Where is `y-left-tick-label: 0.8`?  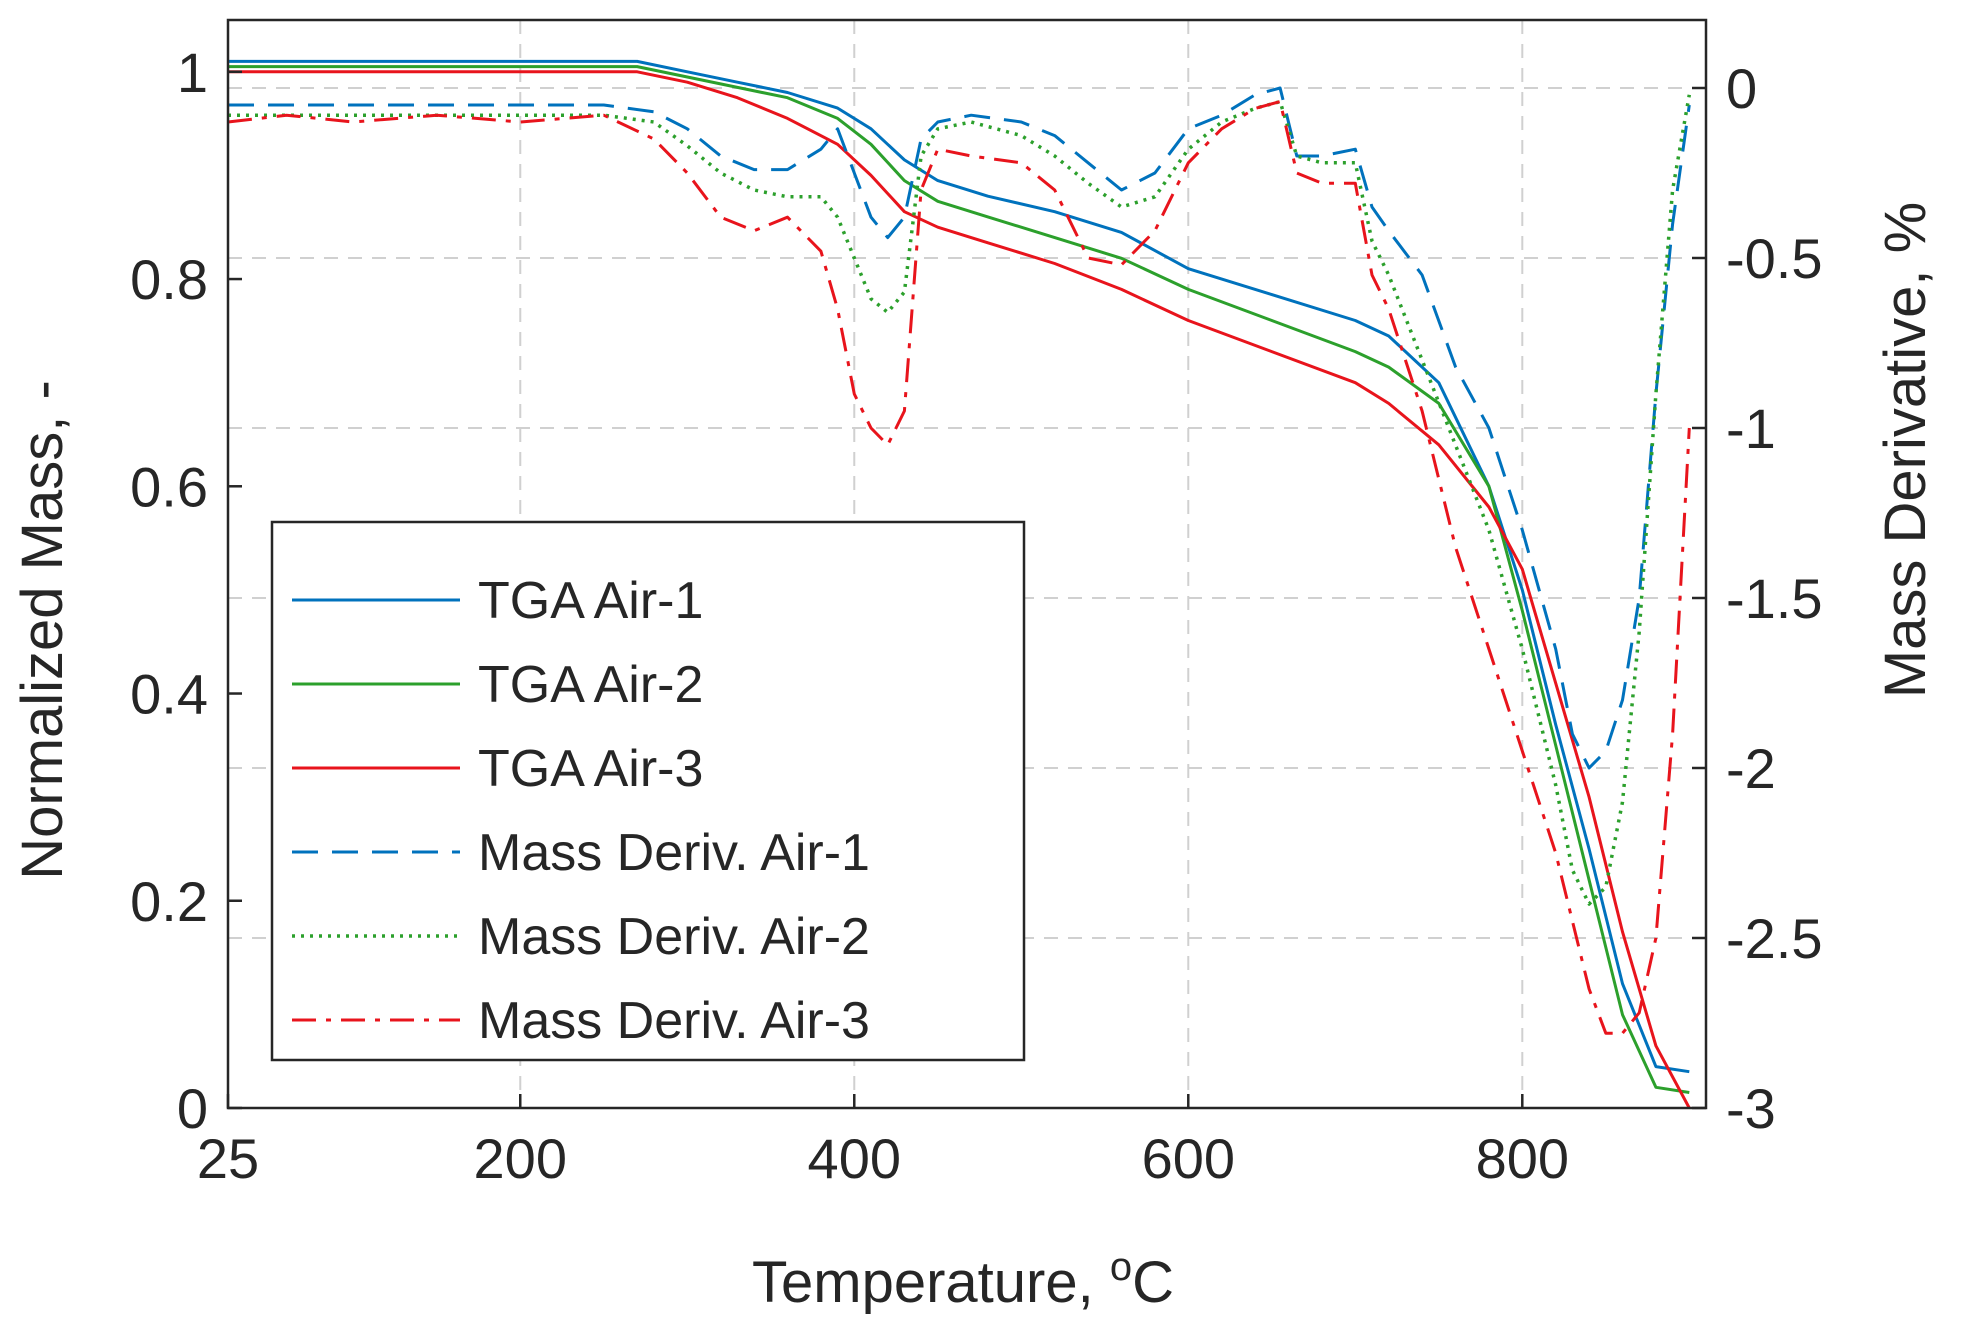 y-left-tick-label: 0.8 is located at coordinates (169, 279).